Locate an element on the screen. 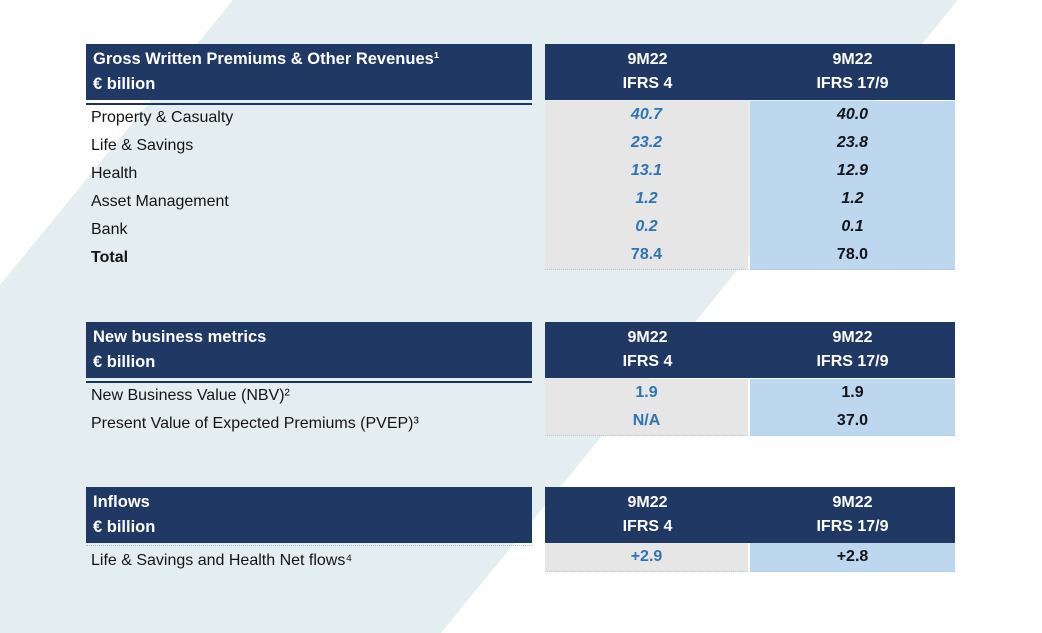 The height and width of the screenshot is (633, 1042). value-ifrs4: 13.1 is located at coordinates (646, 170).